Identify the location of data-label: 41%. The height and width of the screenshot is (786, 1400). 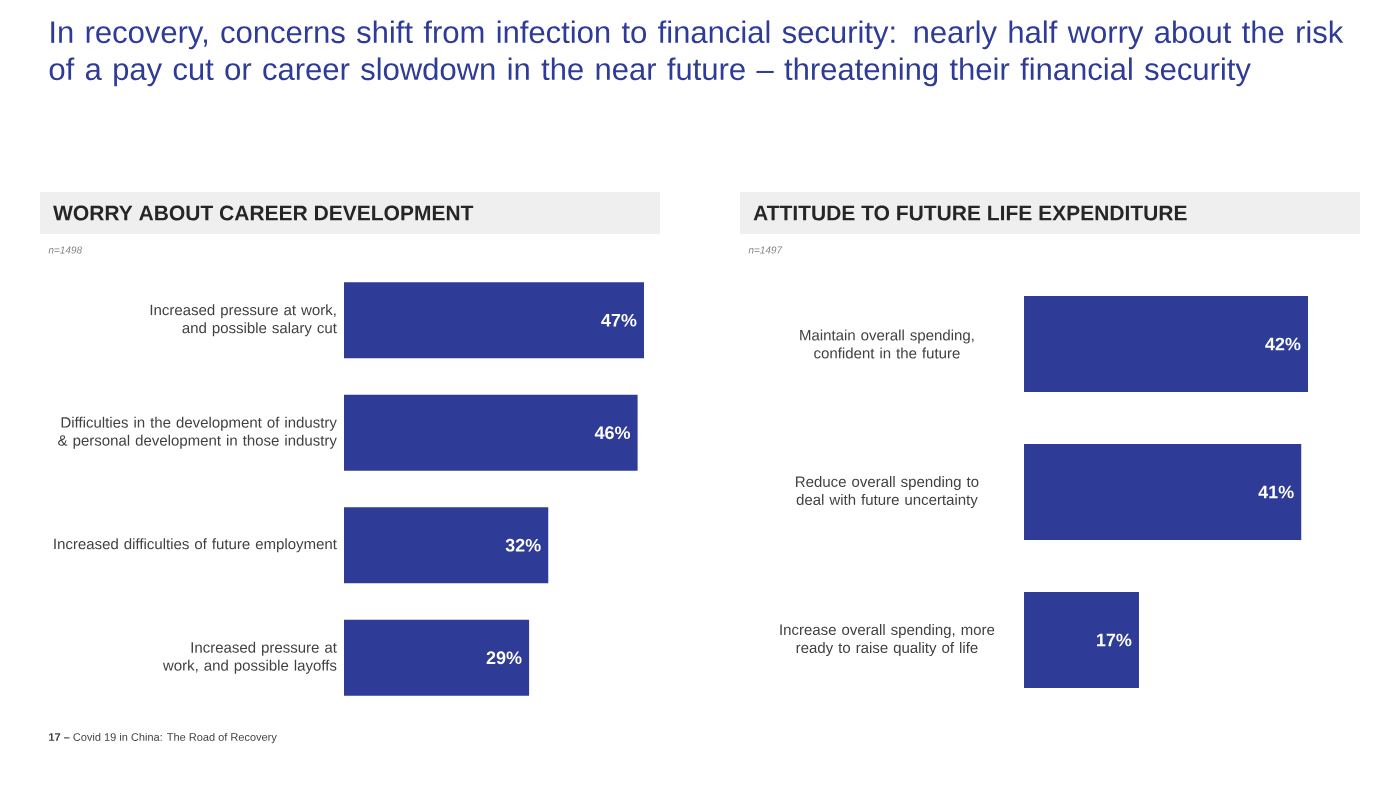
(1276, 492).